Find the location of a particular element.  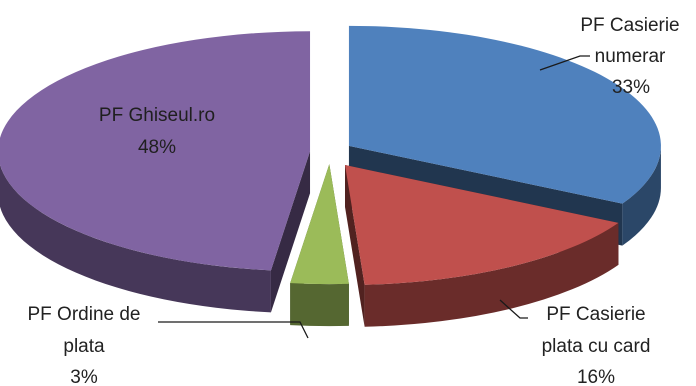

slice-label-numerar-line1: PF Casierie is located at coordinates (629, 25).